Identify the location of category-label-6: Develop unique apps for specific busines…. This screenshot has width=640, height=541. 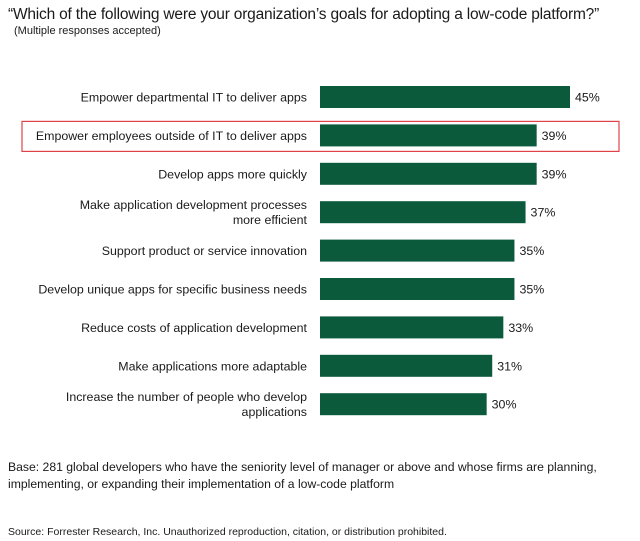
(172, 290).